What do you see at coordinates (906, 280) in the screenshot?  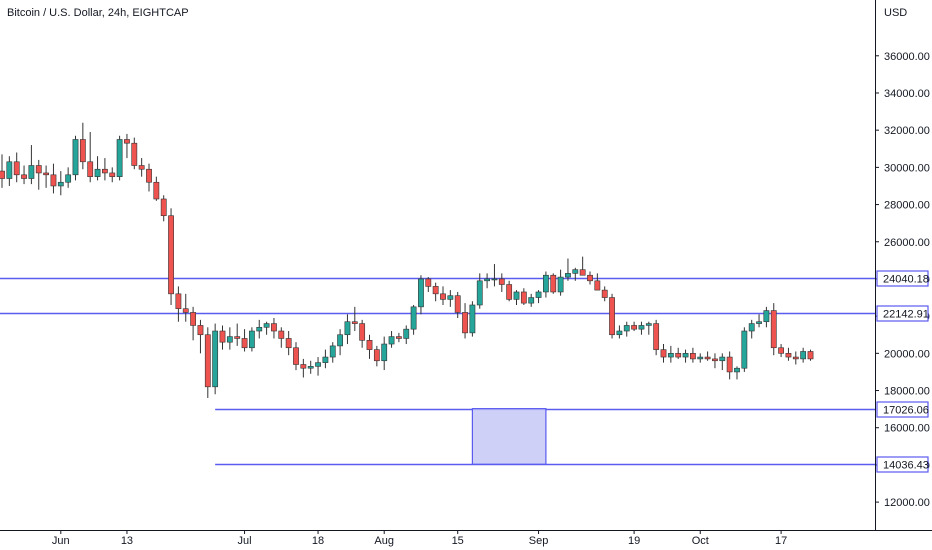 I see `level-tag-label: 24040.18` at bounding box center [906, 280].